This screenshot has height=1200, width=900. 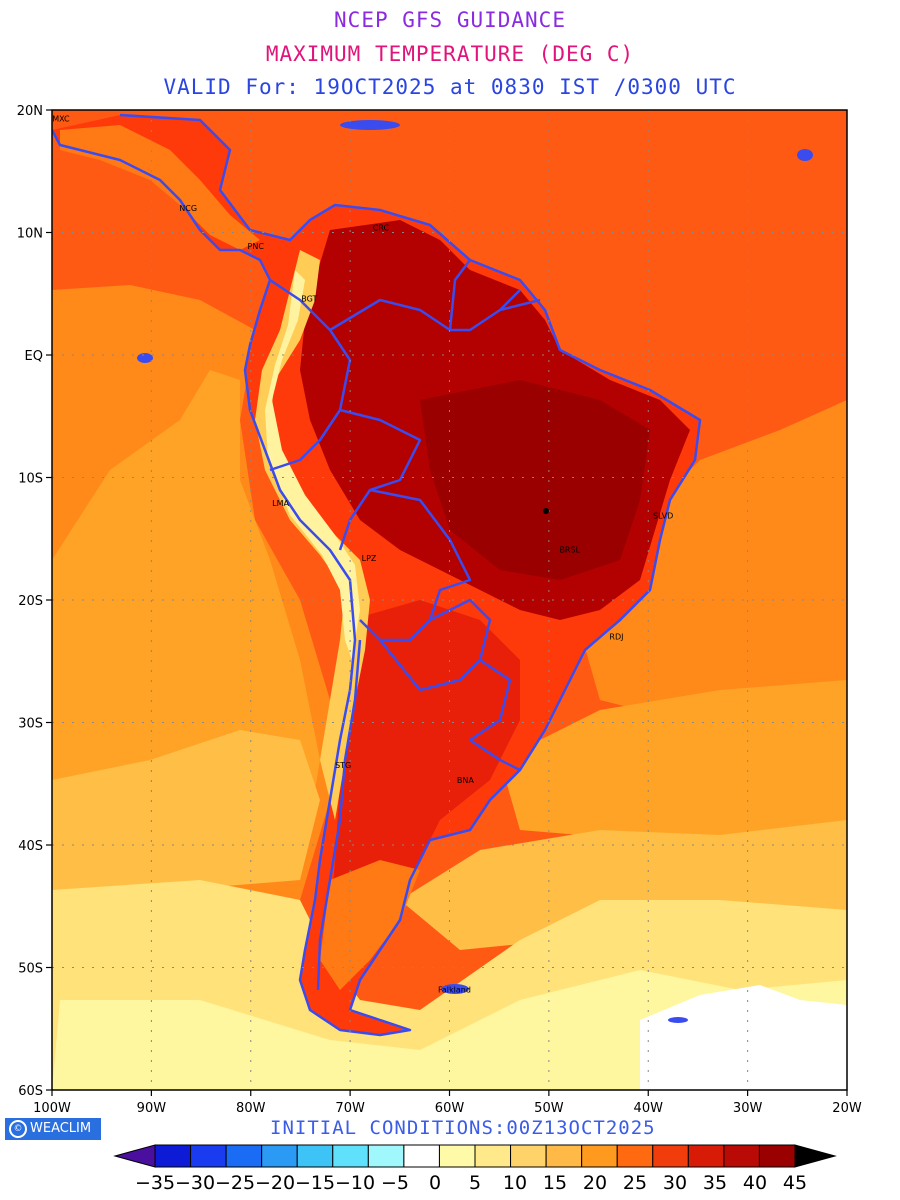 I want to click on lon-tick-label: 80W, so click(x=251, y=1108).